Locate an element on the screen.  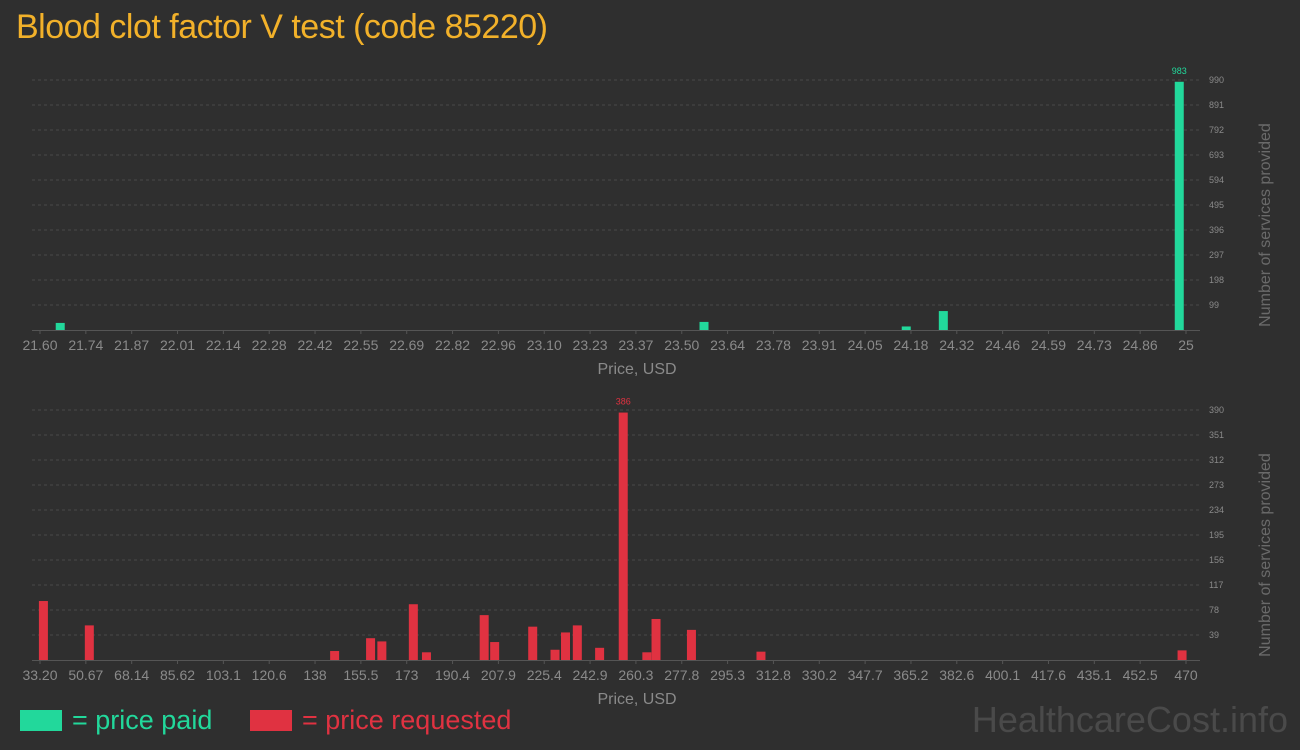
x-tick-label: 260.3 is located at coordinates (635, 675).